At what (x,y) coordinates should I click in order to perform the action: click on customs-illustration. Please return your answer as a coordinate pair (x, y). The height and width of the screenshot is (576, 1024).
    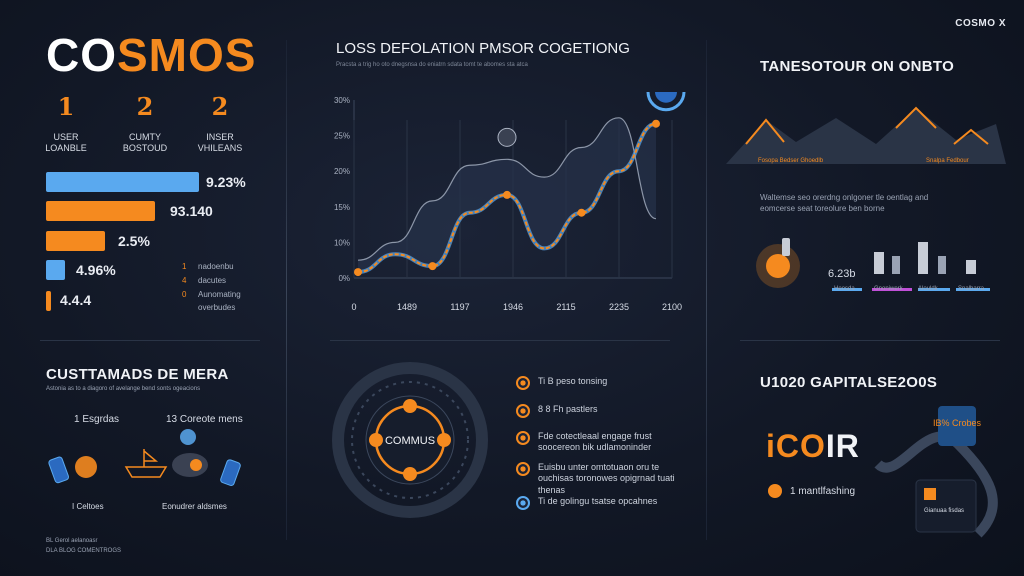
    Looking at the image, I should click on (144, 457).